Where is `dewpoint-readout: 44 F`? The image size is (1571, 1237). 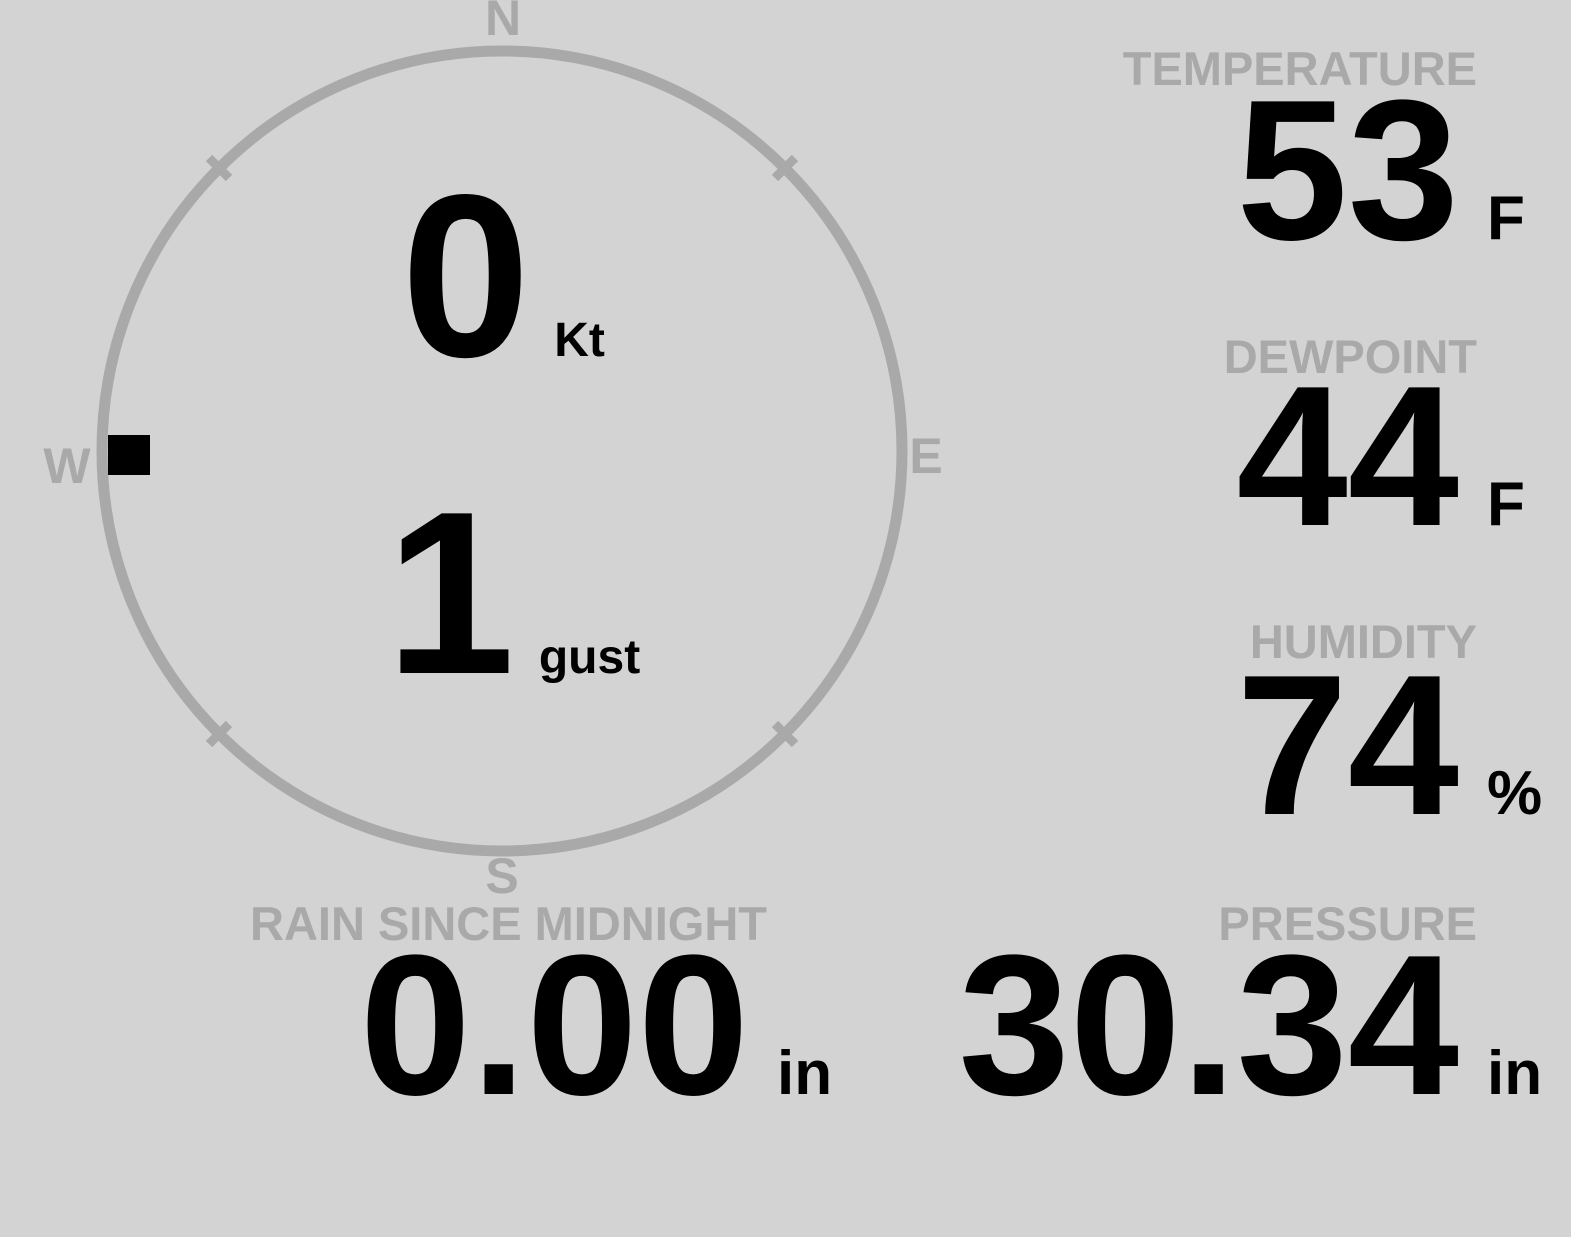
dewpoint-readout: 44 F is located at coordinates (1391, 457).